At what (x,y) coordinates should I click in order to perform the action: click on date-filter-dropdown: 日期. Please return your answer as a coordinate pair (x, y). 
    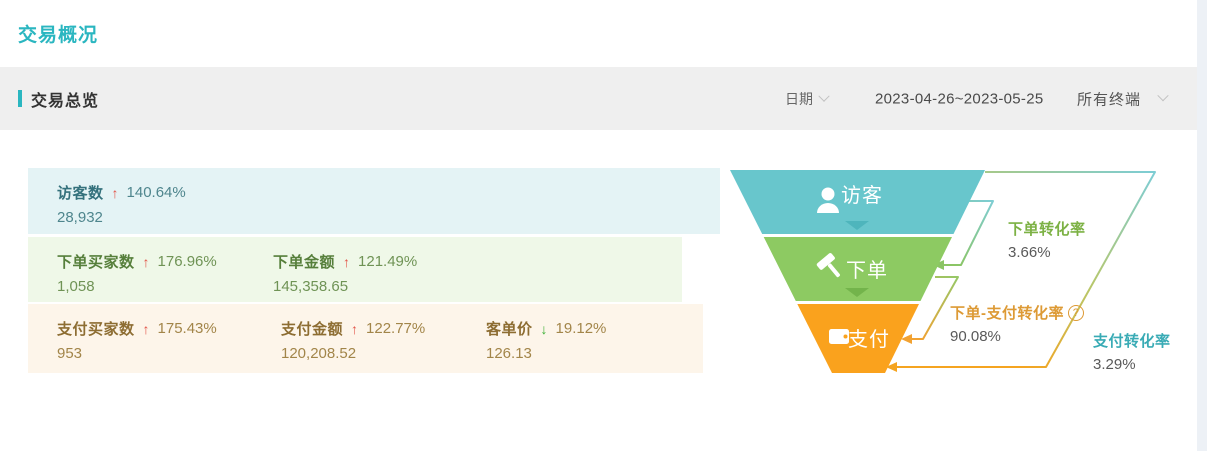
    Looking at the image, I should click on (807, 99).